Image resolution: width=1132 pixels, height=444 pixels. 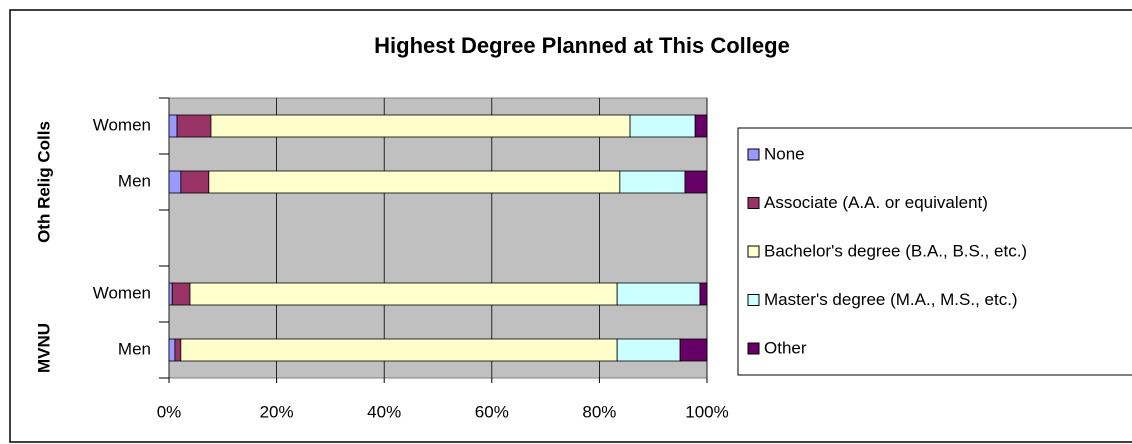 What do you see at coordinates (492, 411) in the screenshot?
I see `x-tick-label: 60%` at bounding box center [492, 411].